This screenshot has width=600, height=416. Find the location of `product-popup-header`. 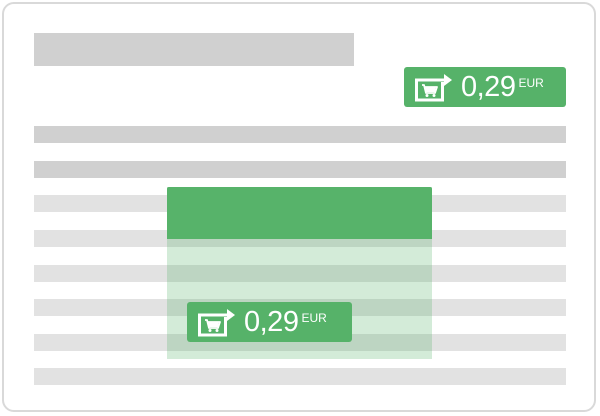

product-popup-header is located at coordinates (299, 213).